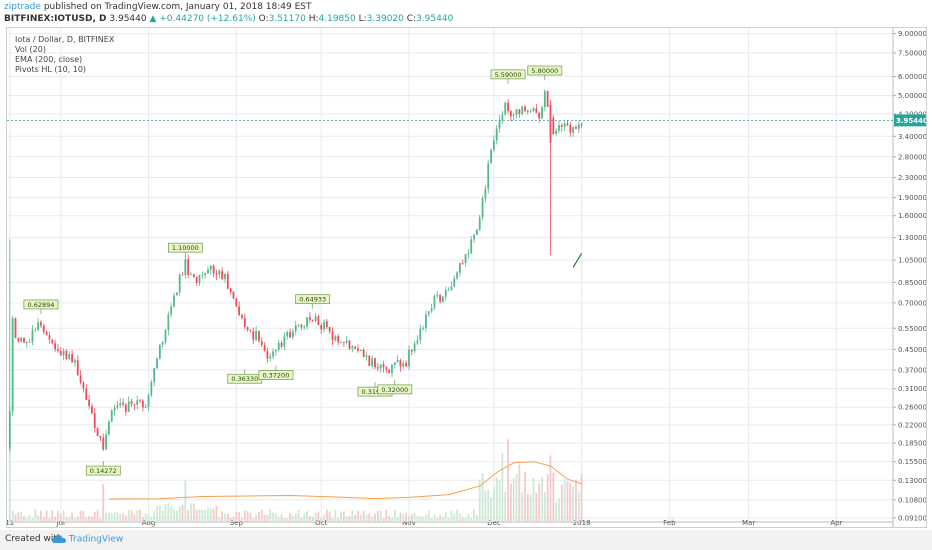 The image size is (932, 550). Describe the element at coordinates (912, 408) in the screenshot. I see `y-tick-label: 0.26000` at that location.